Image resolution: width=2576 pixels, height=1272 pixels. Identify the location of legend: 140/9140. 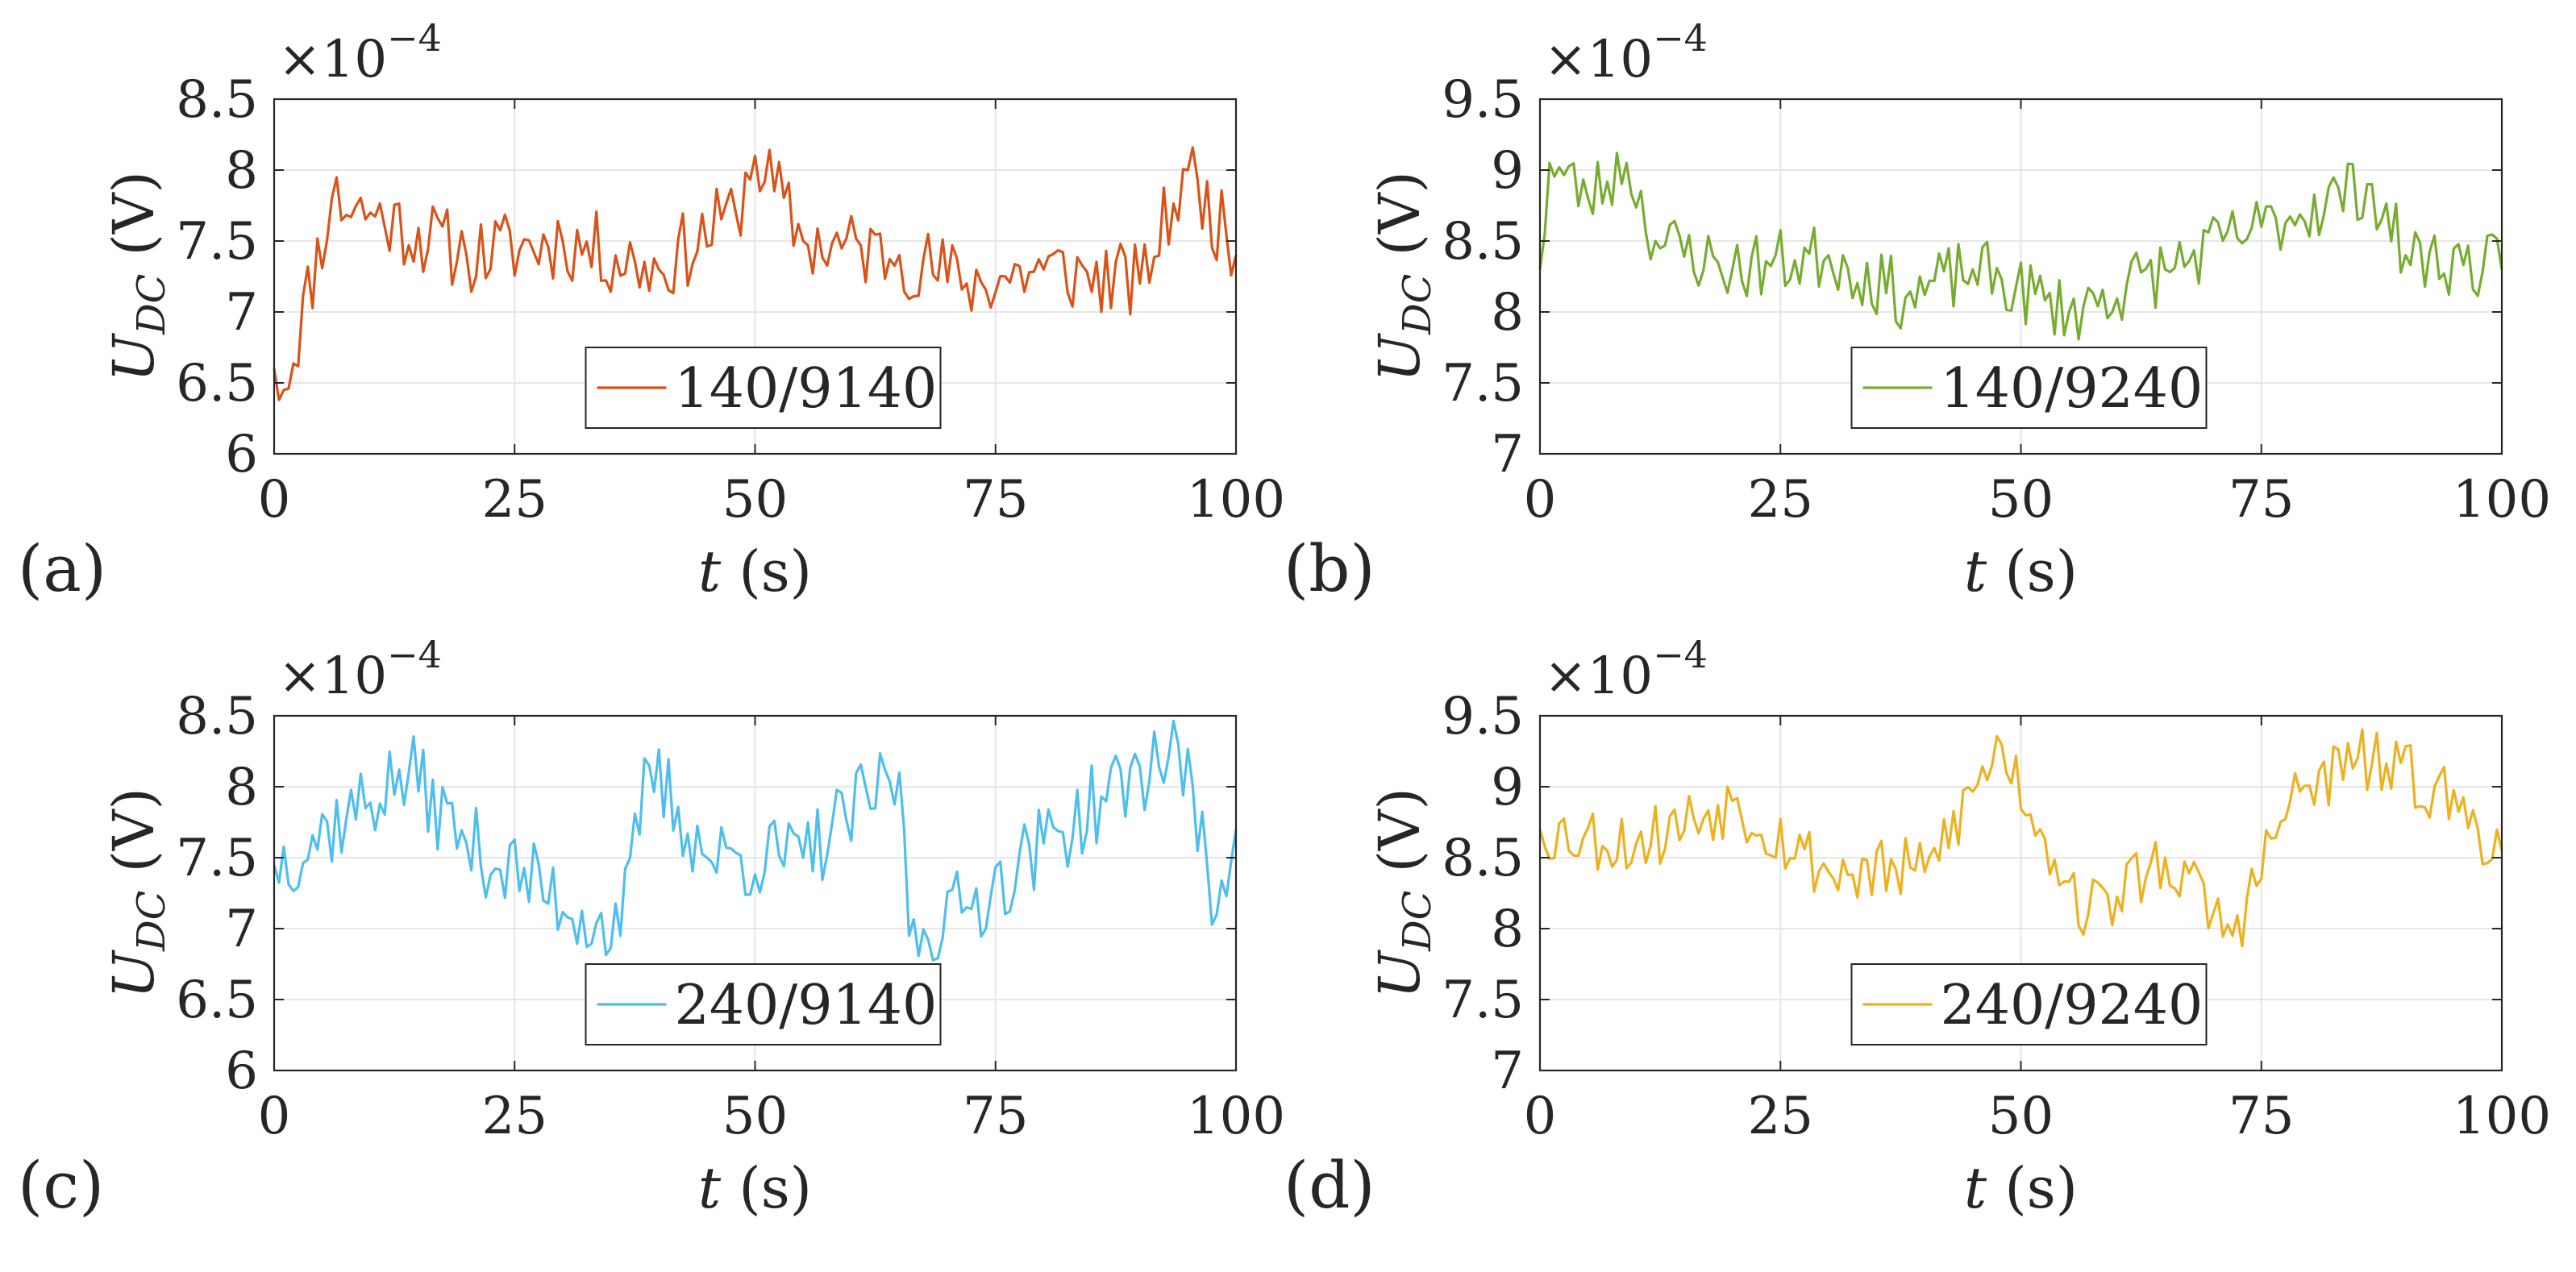
(764, 388).